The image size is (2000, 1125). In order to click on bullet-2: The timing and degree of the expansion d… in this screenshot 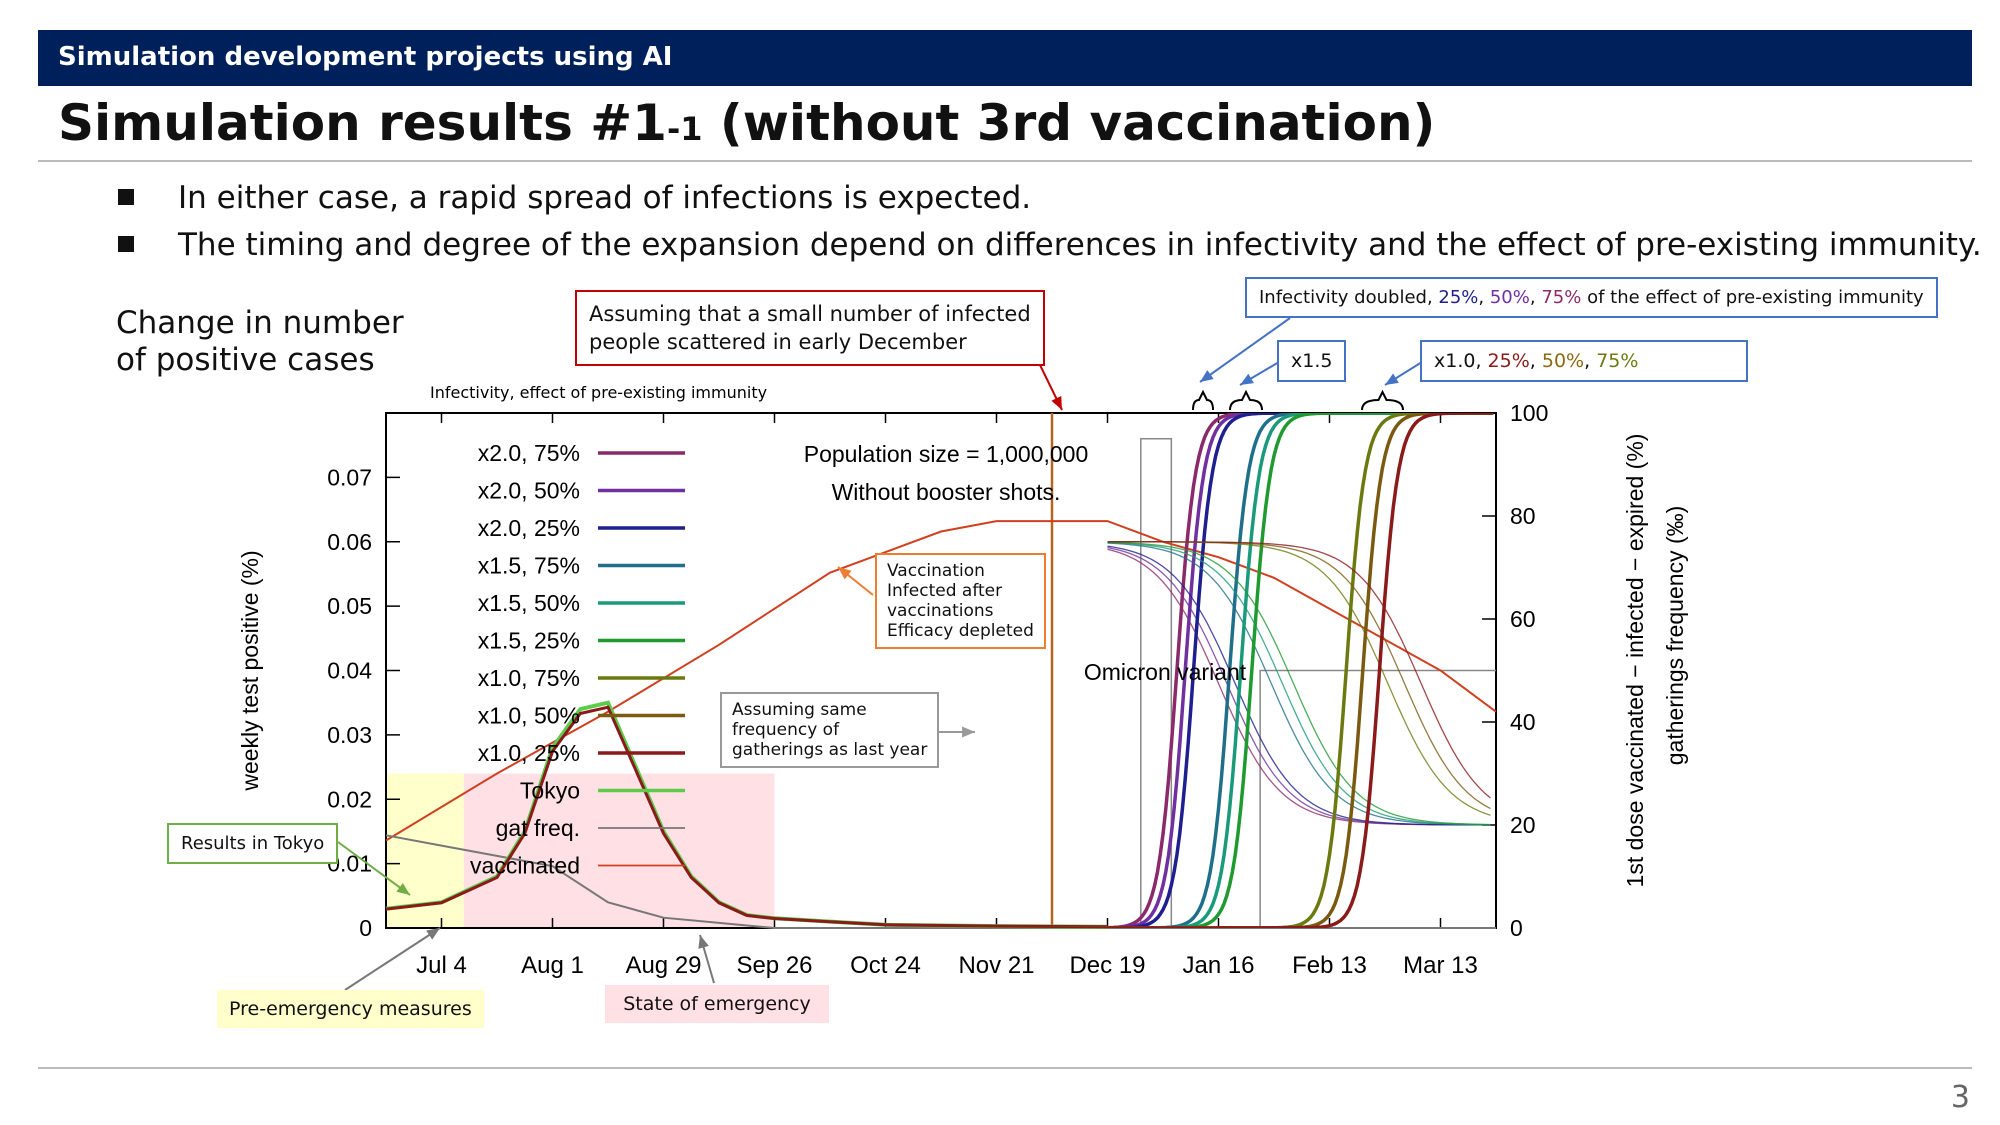, I will do `click(1050, 245)`.